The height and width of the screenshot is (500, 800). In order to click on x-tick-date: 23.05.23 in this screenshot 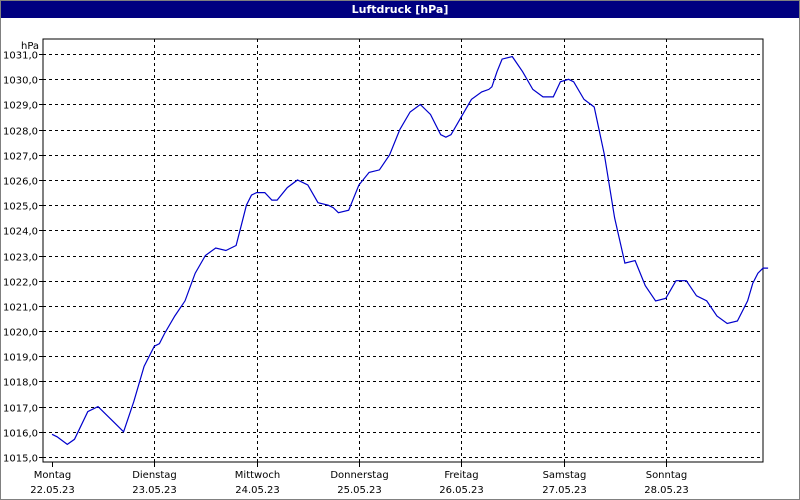, I will do `click(154, 490)`.